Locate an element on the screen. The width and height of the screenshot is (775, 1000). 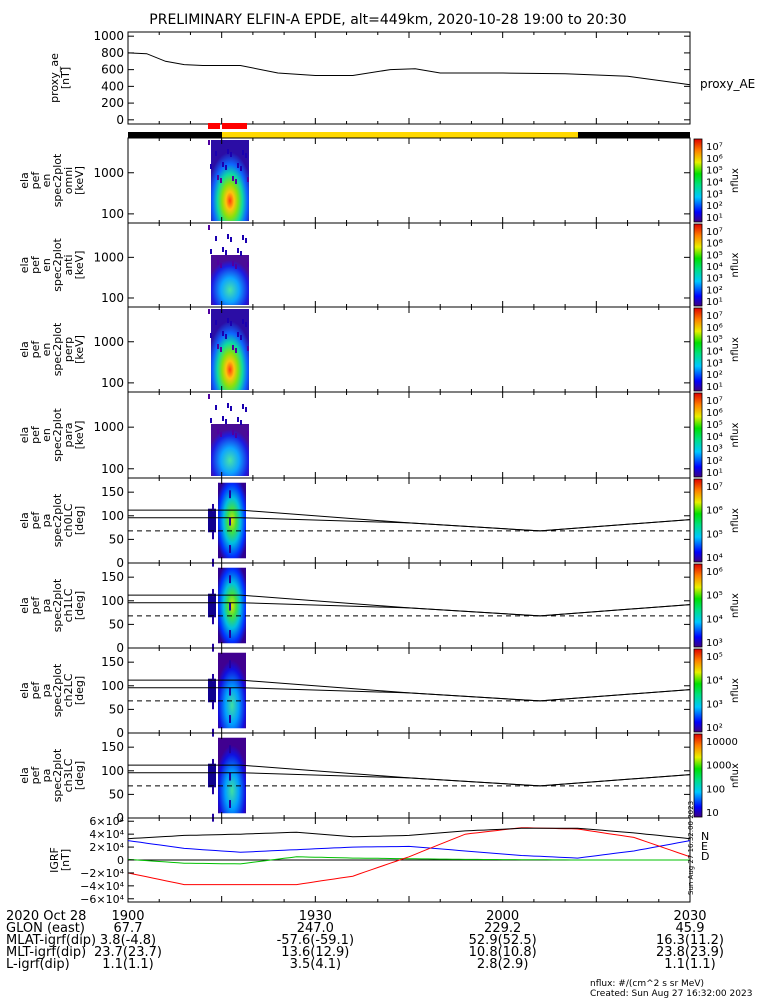
ylabel-line: omni is located at coordinates (68, 180).